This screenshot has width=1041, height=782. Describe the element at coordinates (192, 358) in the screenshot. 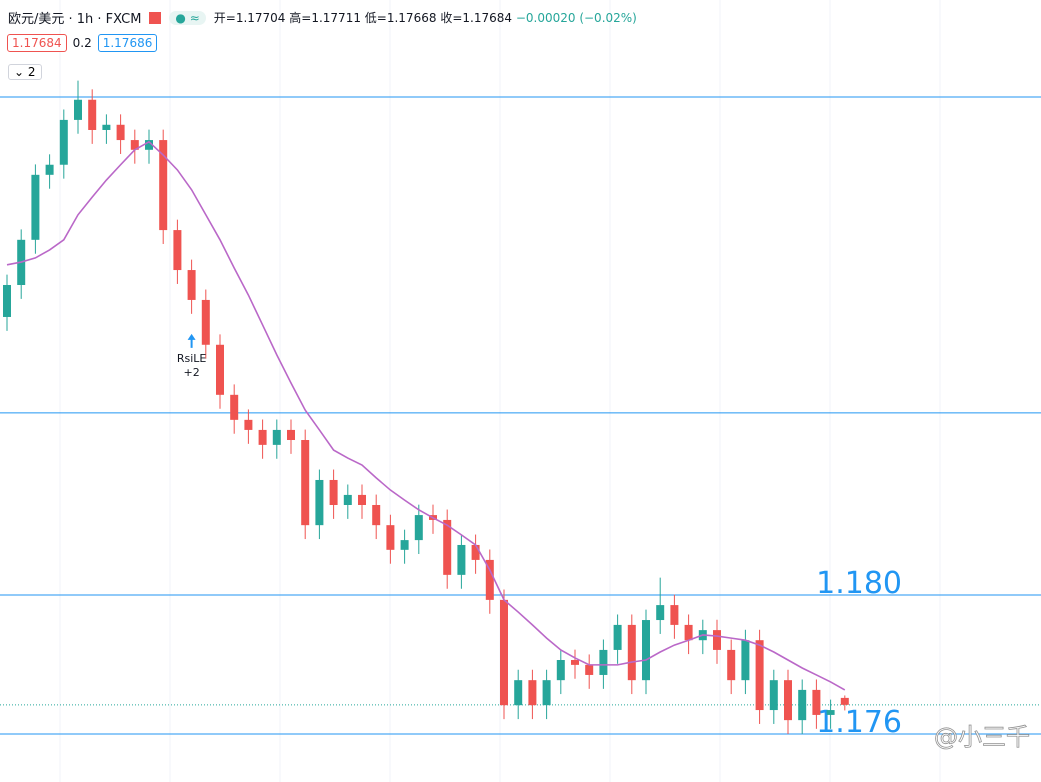

I see `annotation-text: RsiLE` at that location.